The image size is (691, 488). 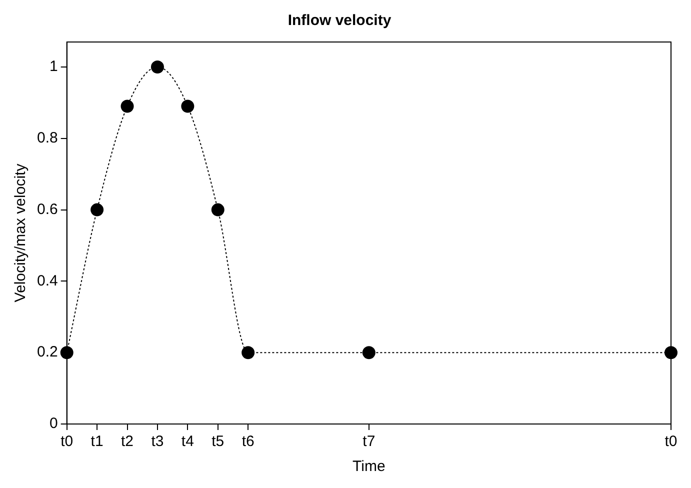 I want to click on x-tick-label: t2, so click(x=127, y=441).